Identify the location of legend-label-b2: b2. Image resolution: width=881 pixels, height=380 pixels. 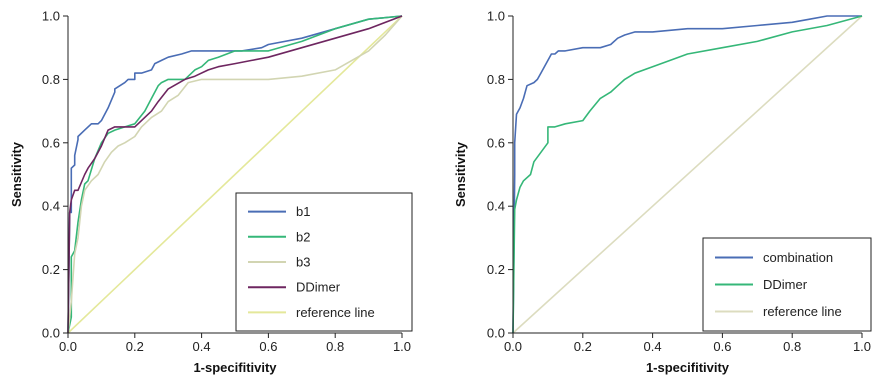
(303, 236).